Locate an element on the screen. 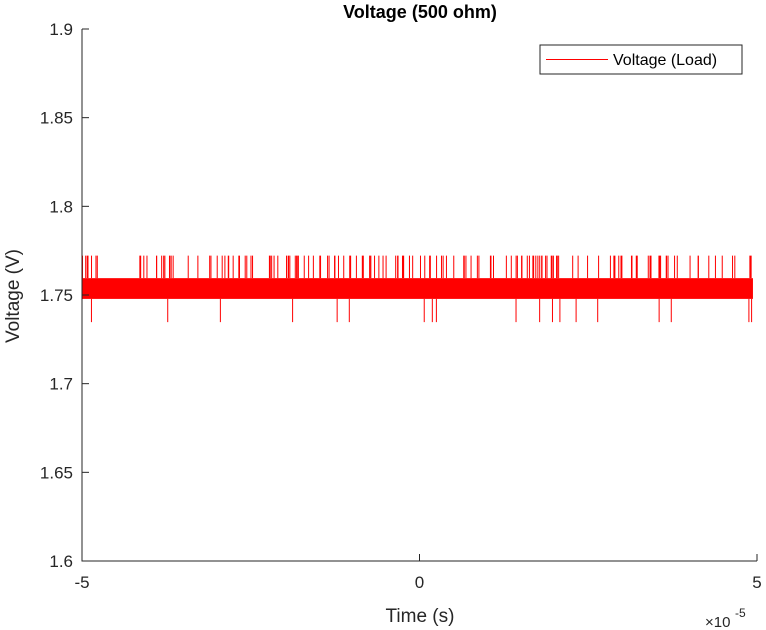 The image size is (766, 630). chart-title: Voltage (500 ohm) is located at coordinates (420, 12).